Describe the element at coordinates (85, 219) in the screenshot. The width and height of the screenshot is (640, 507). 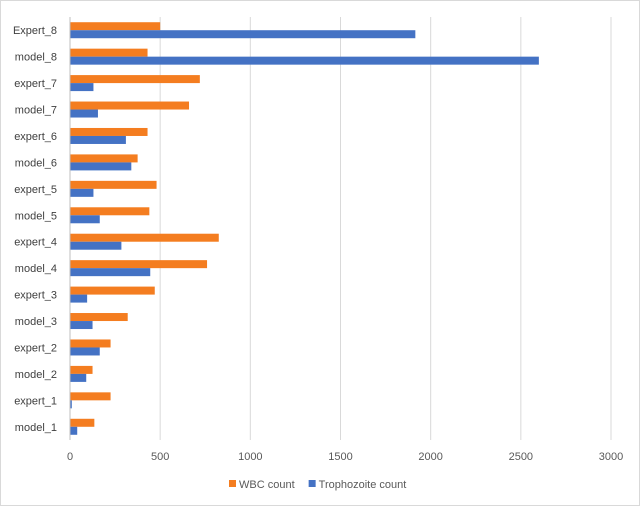
I see `bar-model_5-trophozoite-count` at that location.